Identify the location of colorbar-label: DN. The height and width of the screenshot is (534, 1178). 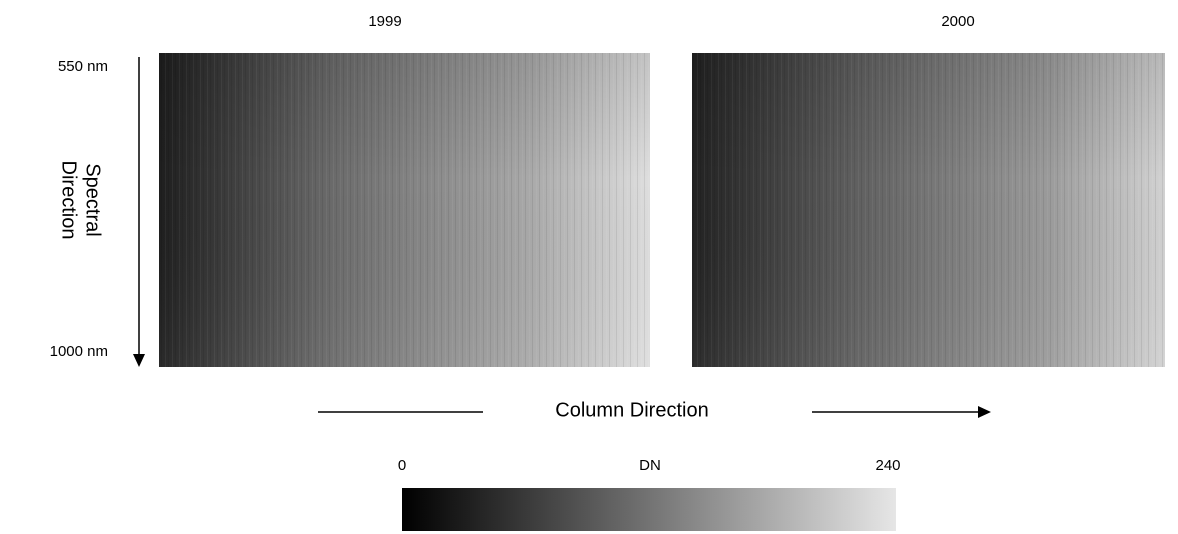
(650, 465).